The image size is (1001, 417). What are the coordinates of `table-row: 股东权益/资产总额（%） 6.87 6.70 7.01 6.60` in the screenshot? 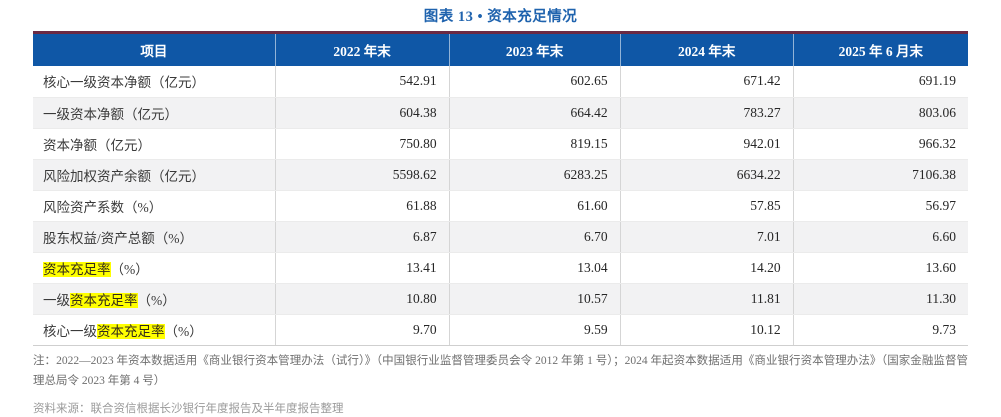 It's located at (500, 237).